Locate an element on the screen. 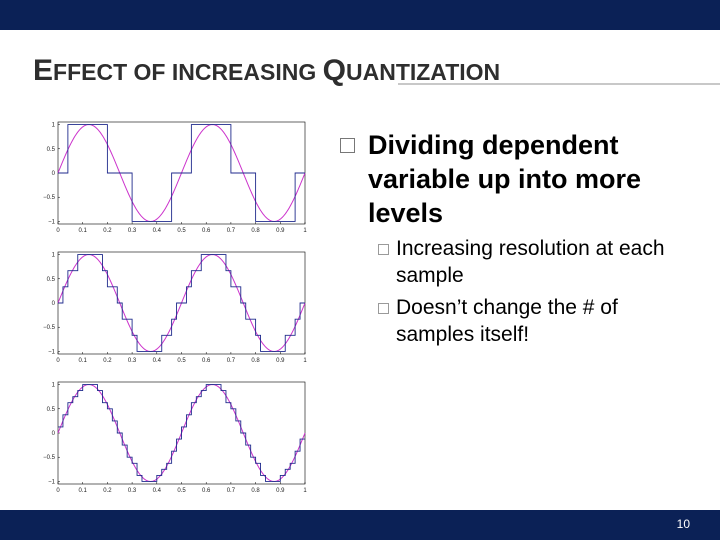  bullet-sub-2: Doesn’t change the # of samples itself! is located at coordinates (512, 321).